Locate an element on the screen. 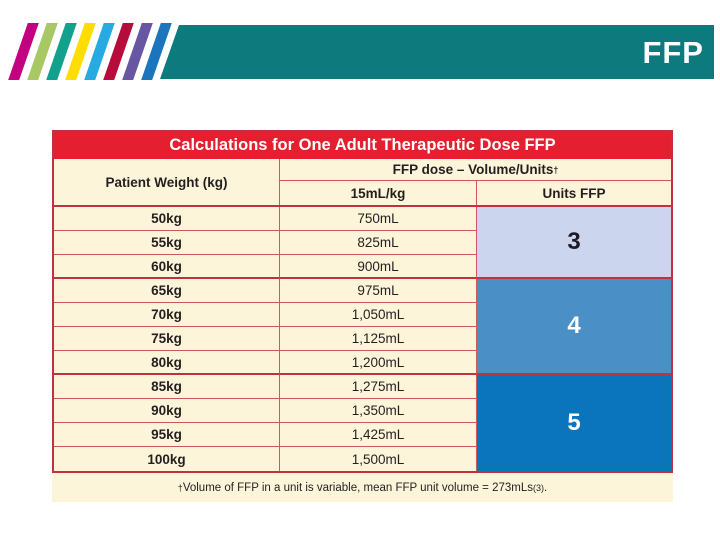 The width and height of the screenshot is (720, 540). weight-cell: 60kg is located at coordinates (167, 267).